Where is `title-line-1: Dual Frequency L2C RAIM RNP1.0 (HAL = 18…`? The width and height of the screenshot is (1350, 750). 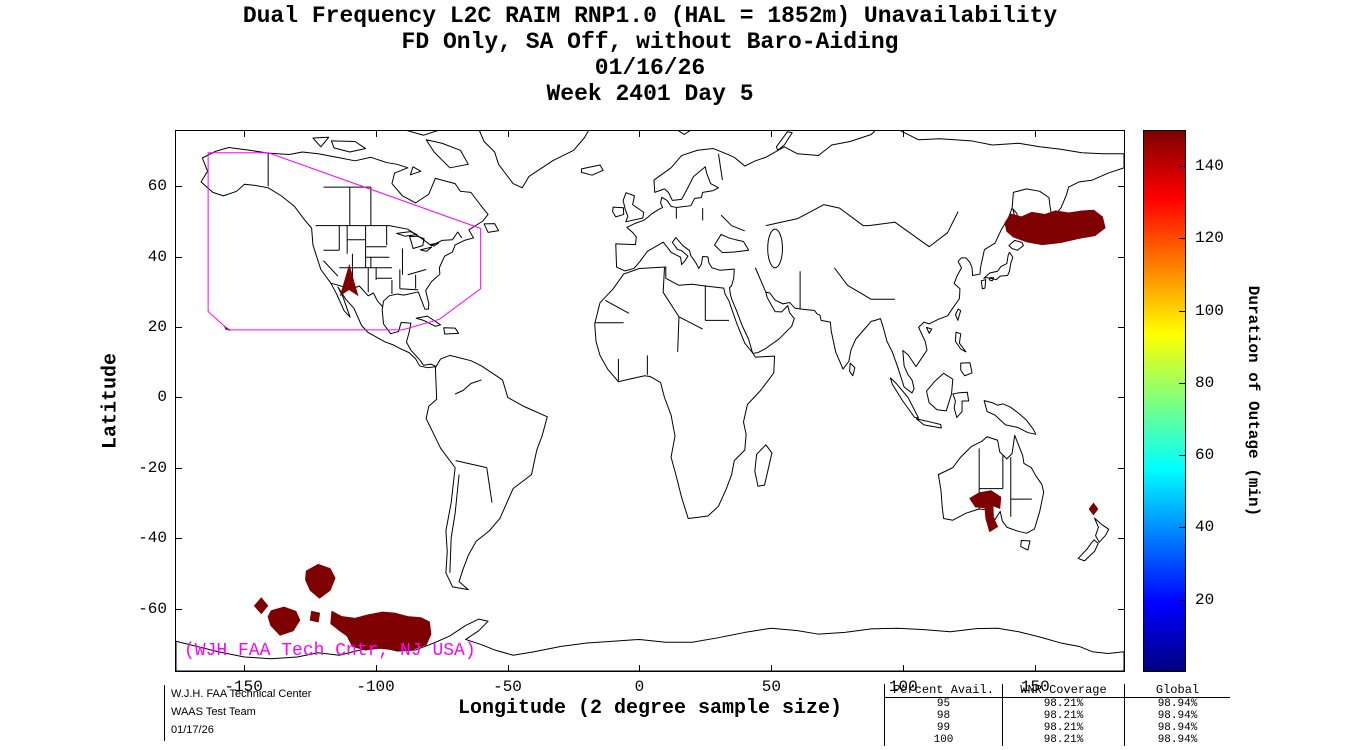 title-line-1: Dual Frequency L2C RAIM RNP1.0 (HAL = 18… is located at coordinates (650, 16).